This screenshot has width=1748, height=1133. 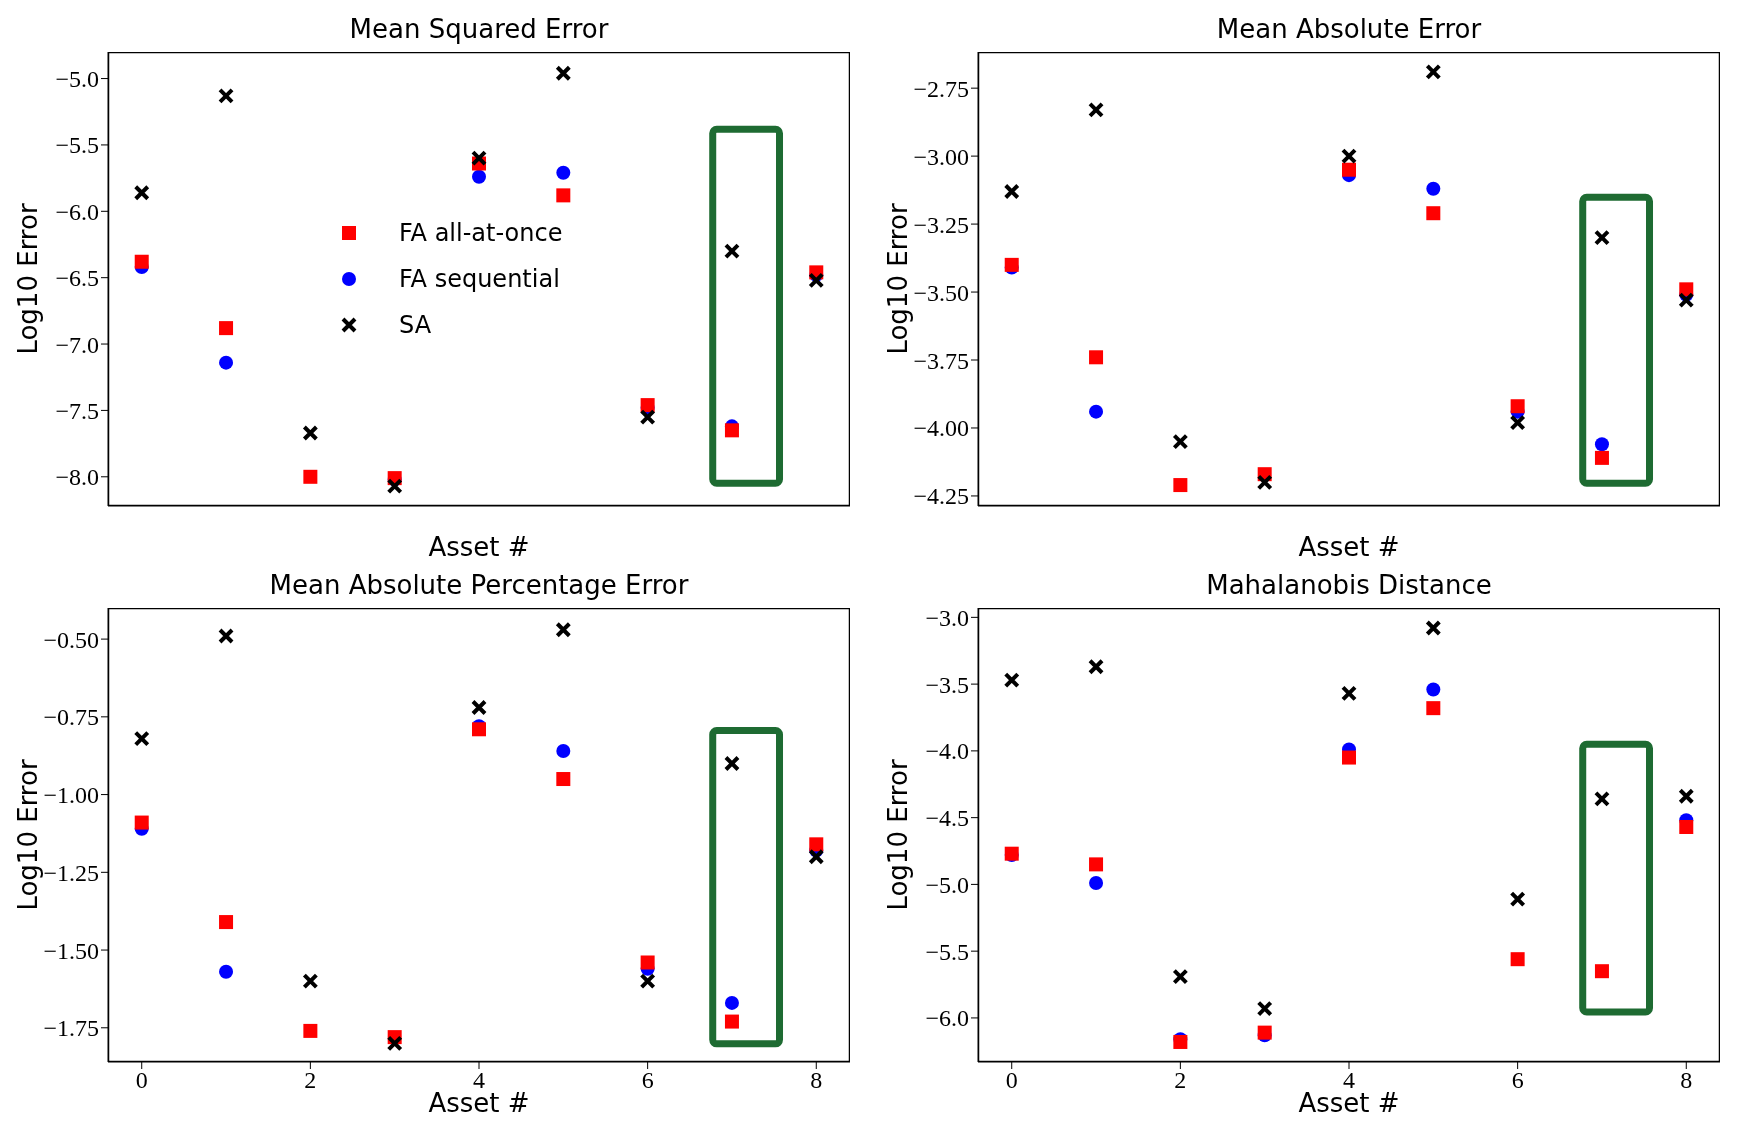 I want to click on y-tick-label: −3.25, so click(x=941, y=224).